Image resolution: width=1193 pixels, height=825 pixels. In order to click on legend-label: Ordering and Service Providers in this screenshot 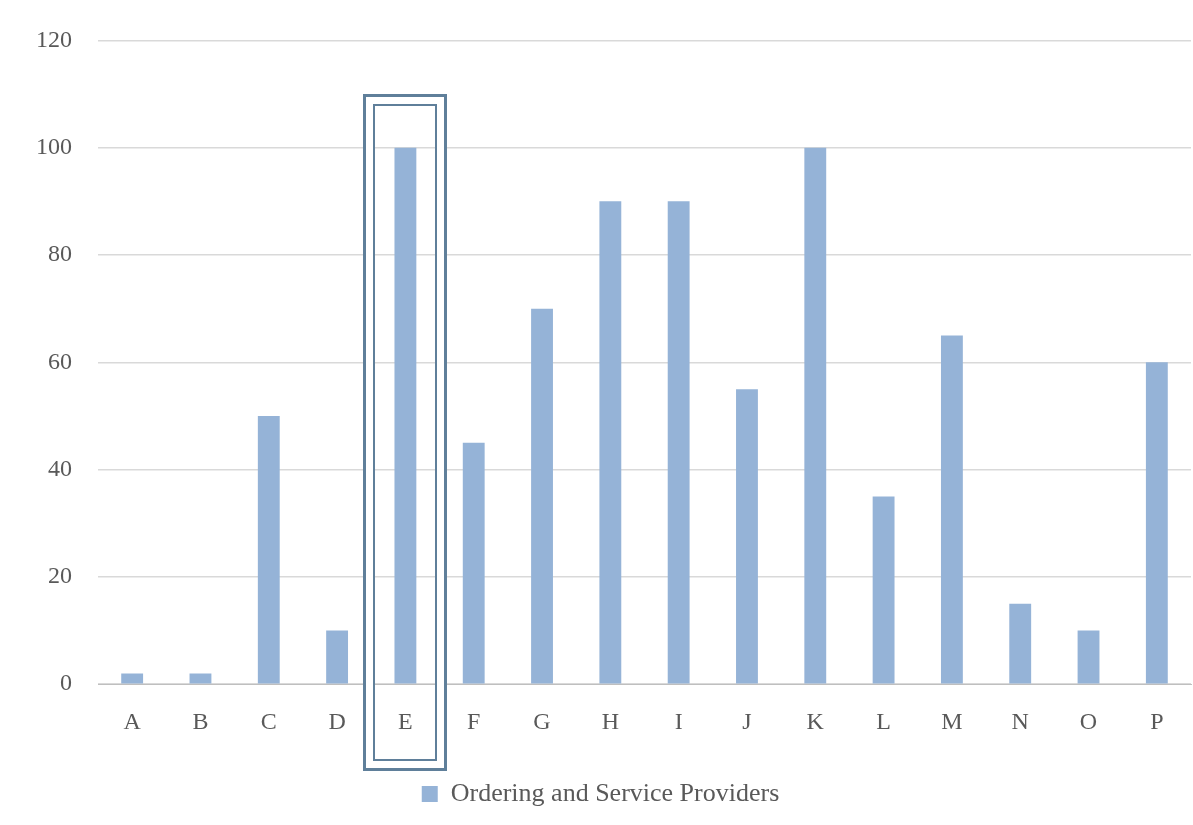, I will do `click(615, 792)`.